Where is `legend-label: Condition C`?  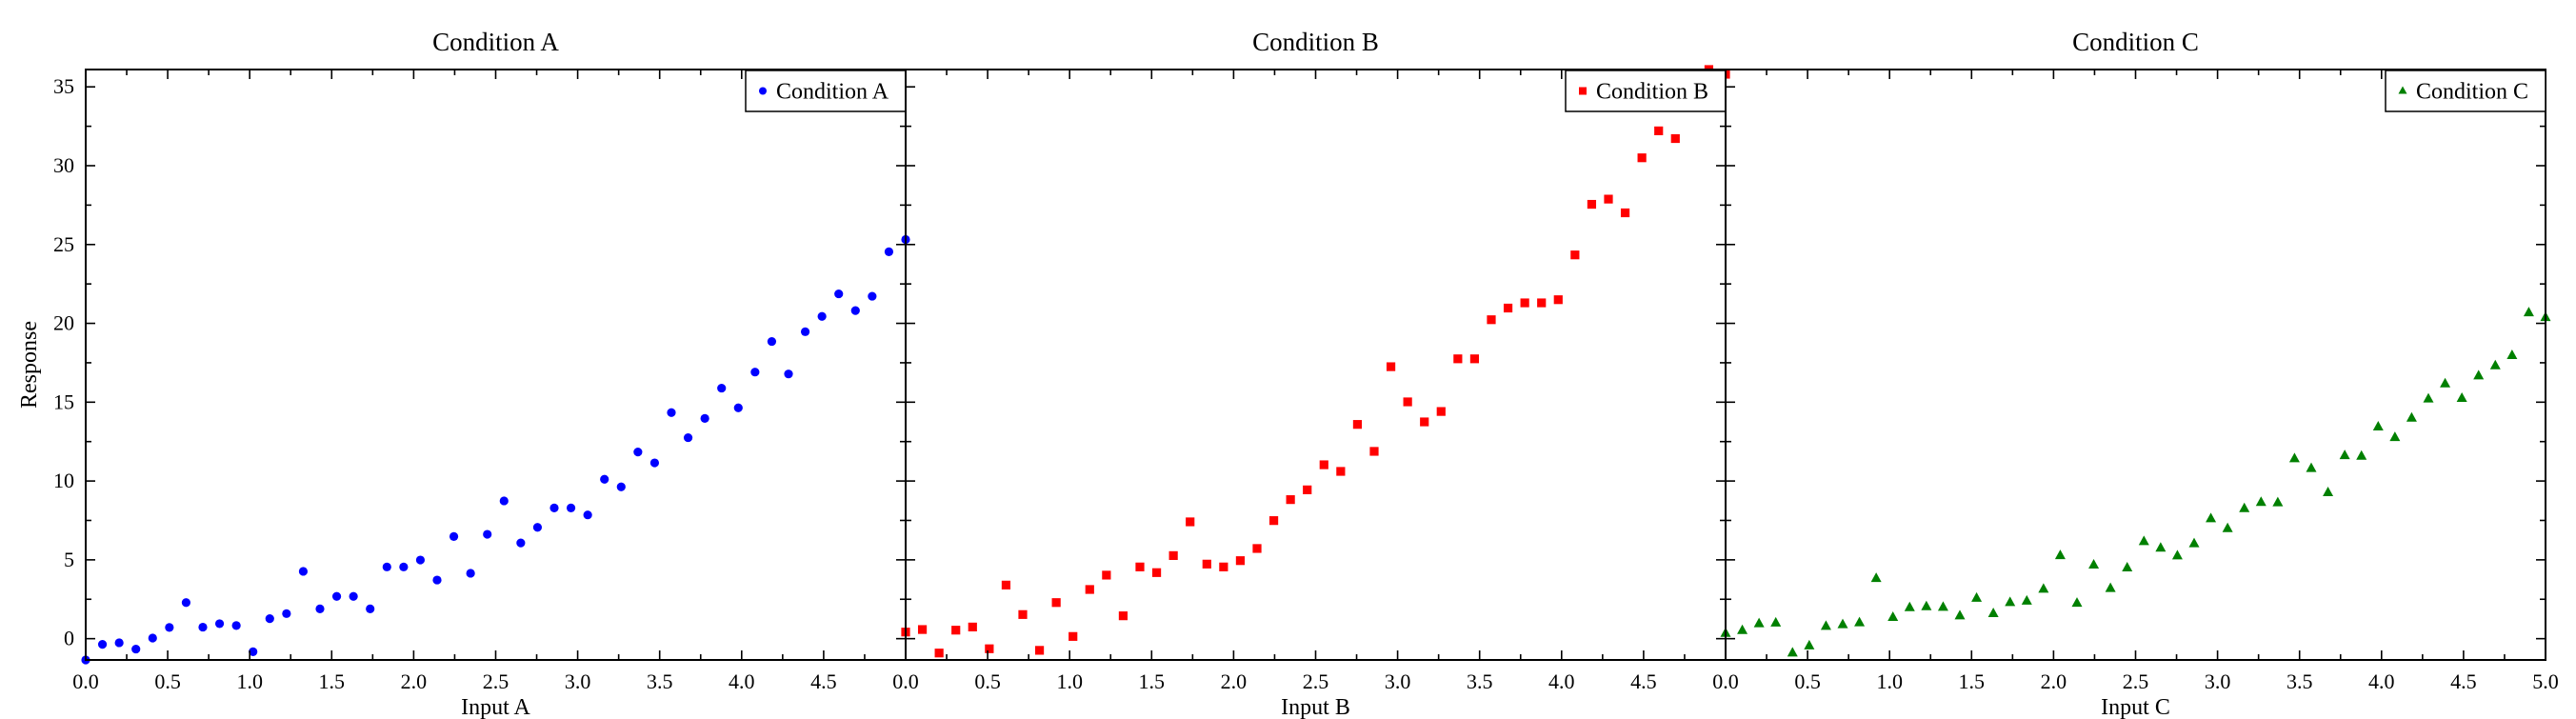
legend-label: Condition C is located at coordinates (2472, 92).